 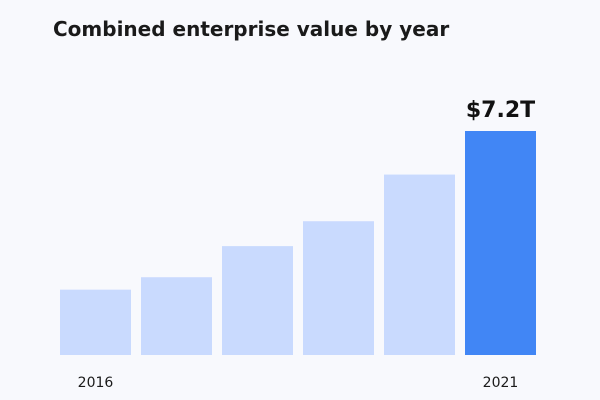 What do you see at coordinates (338, 288) in the screenshot?
I see `bar-2019` at bounding box center [338, 288].